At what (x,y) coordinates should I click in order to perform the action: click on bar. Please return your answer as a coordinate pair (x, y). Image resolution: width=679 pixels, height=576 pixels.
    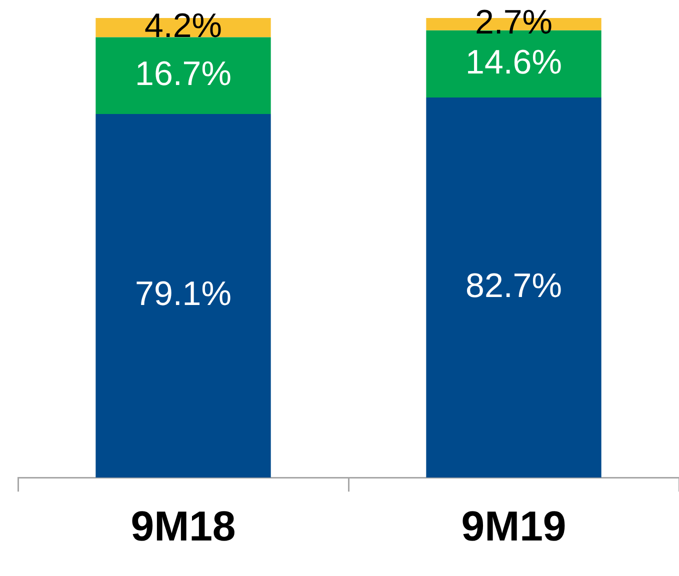
    Looking at the image, I should click on (183, 75).